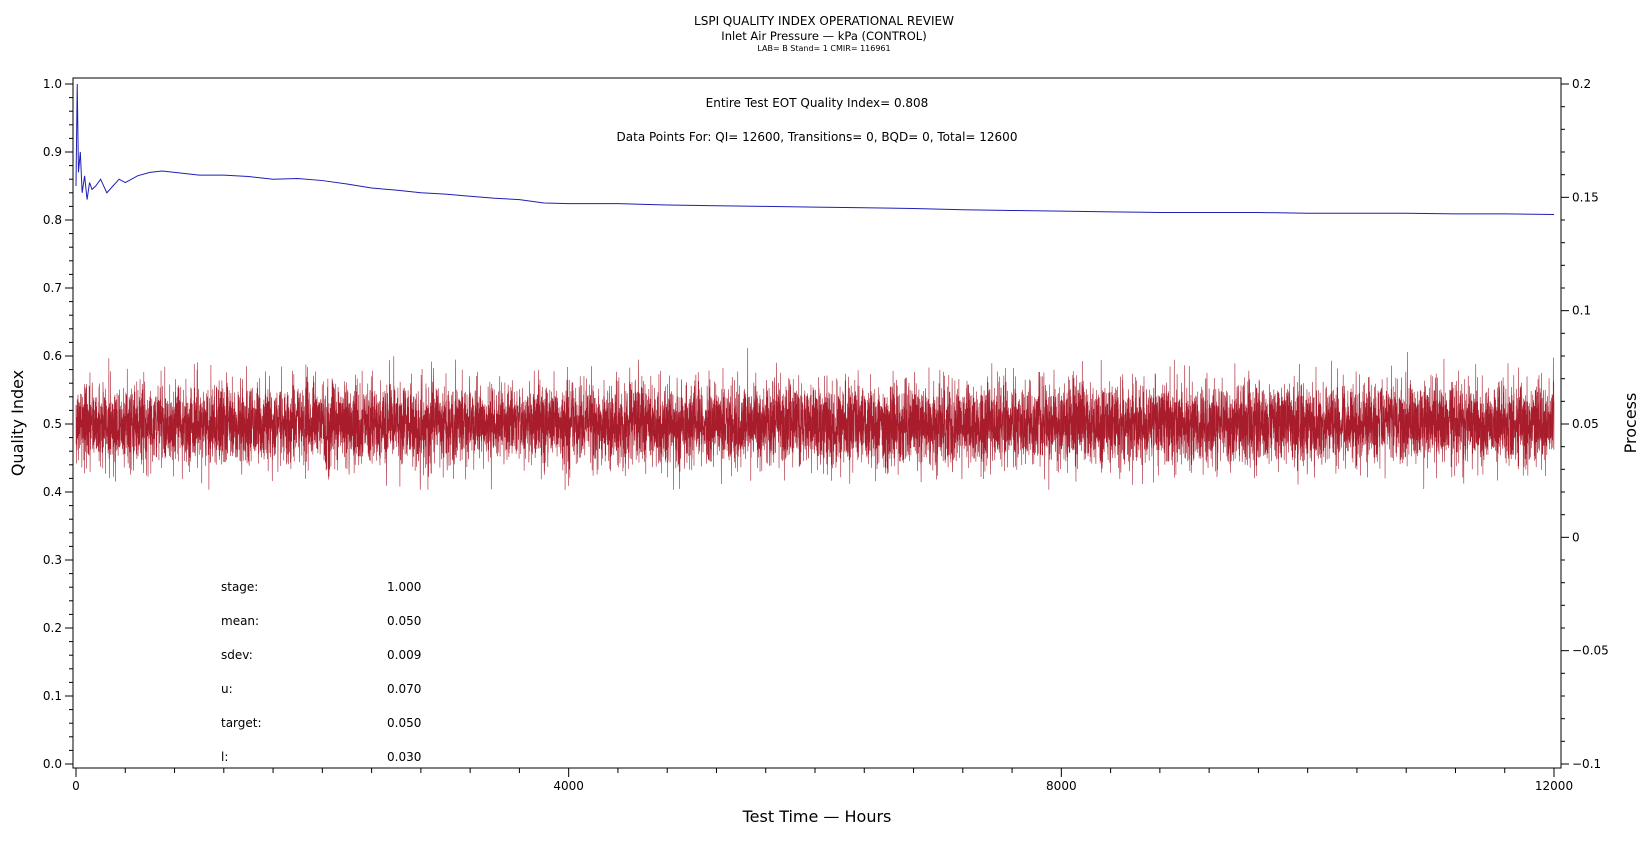  Describe the element at coordinates (52, 220) in the screenshot. I see `y-left-tick-label: 0.8` at that location.